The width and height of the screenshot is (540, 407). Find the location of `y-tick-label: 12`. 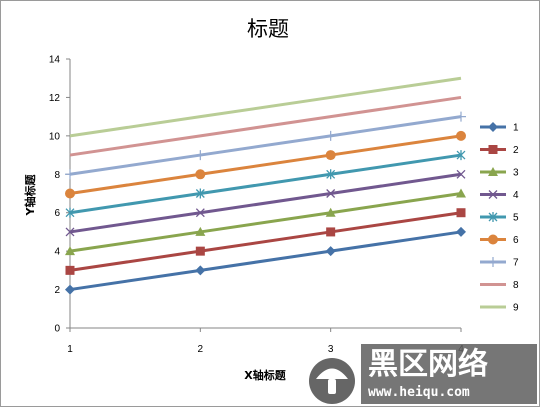

y-tick-label: 12 is located at coordinates (55, 98).